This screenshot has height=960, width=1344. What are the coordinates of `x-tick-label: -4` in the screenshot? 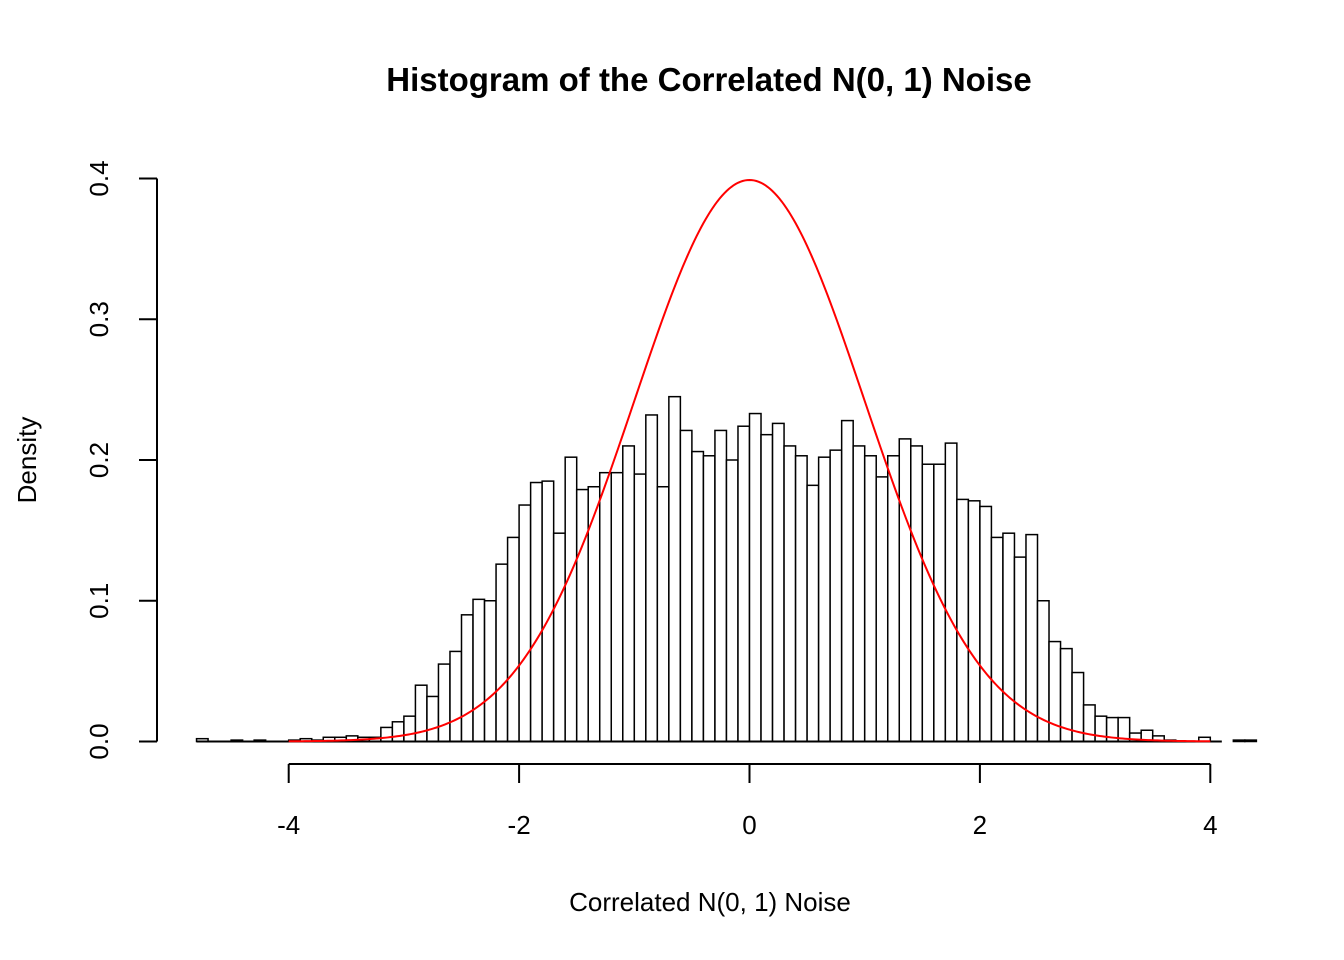 It's located at (288, 825).